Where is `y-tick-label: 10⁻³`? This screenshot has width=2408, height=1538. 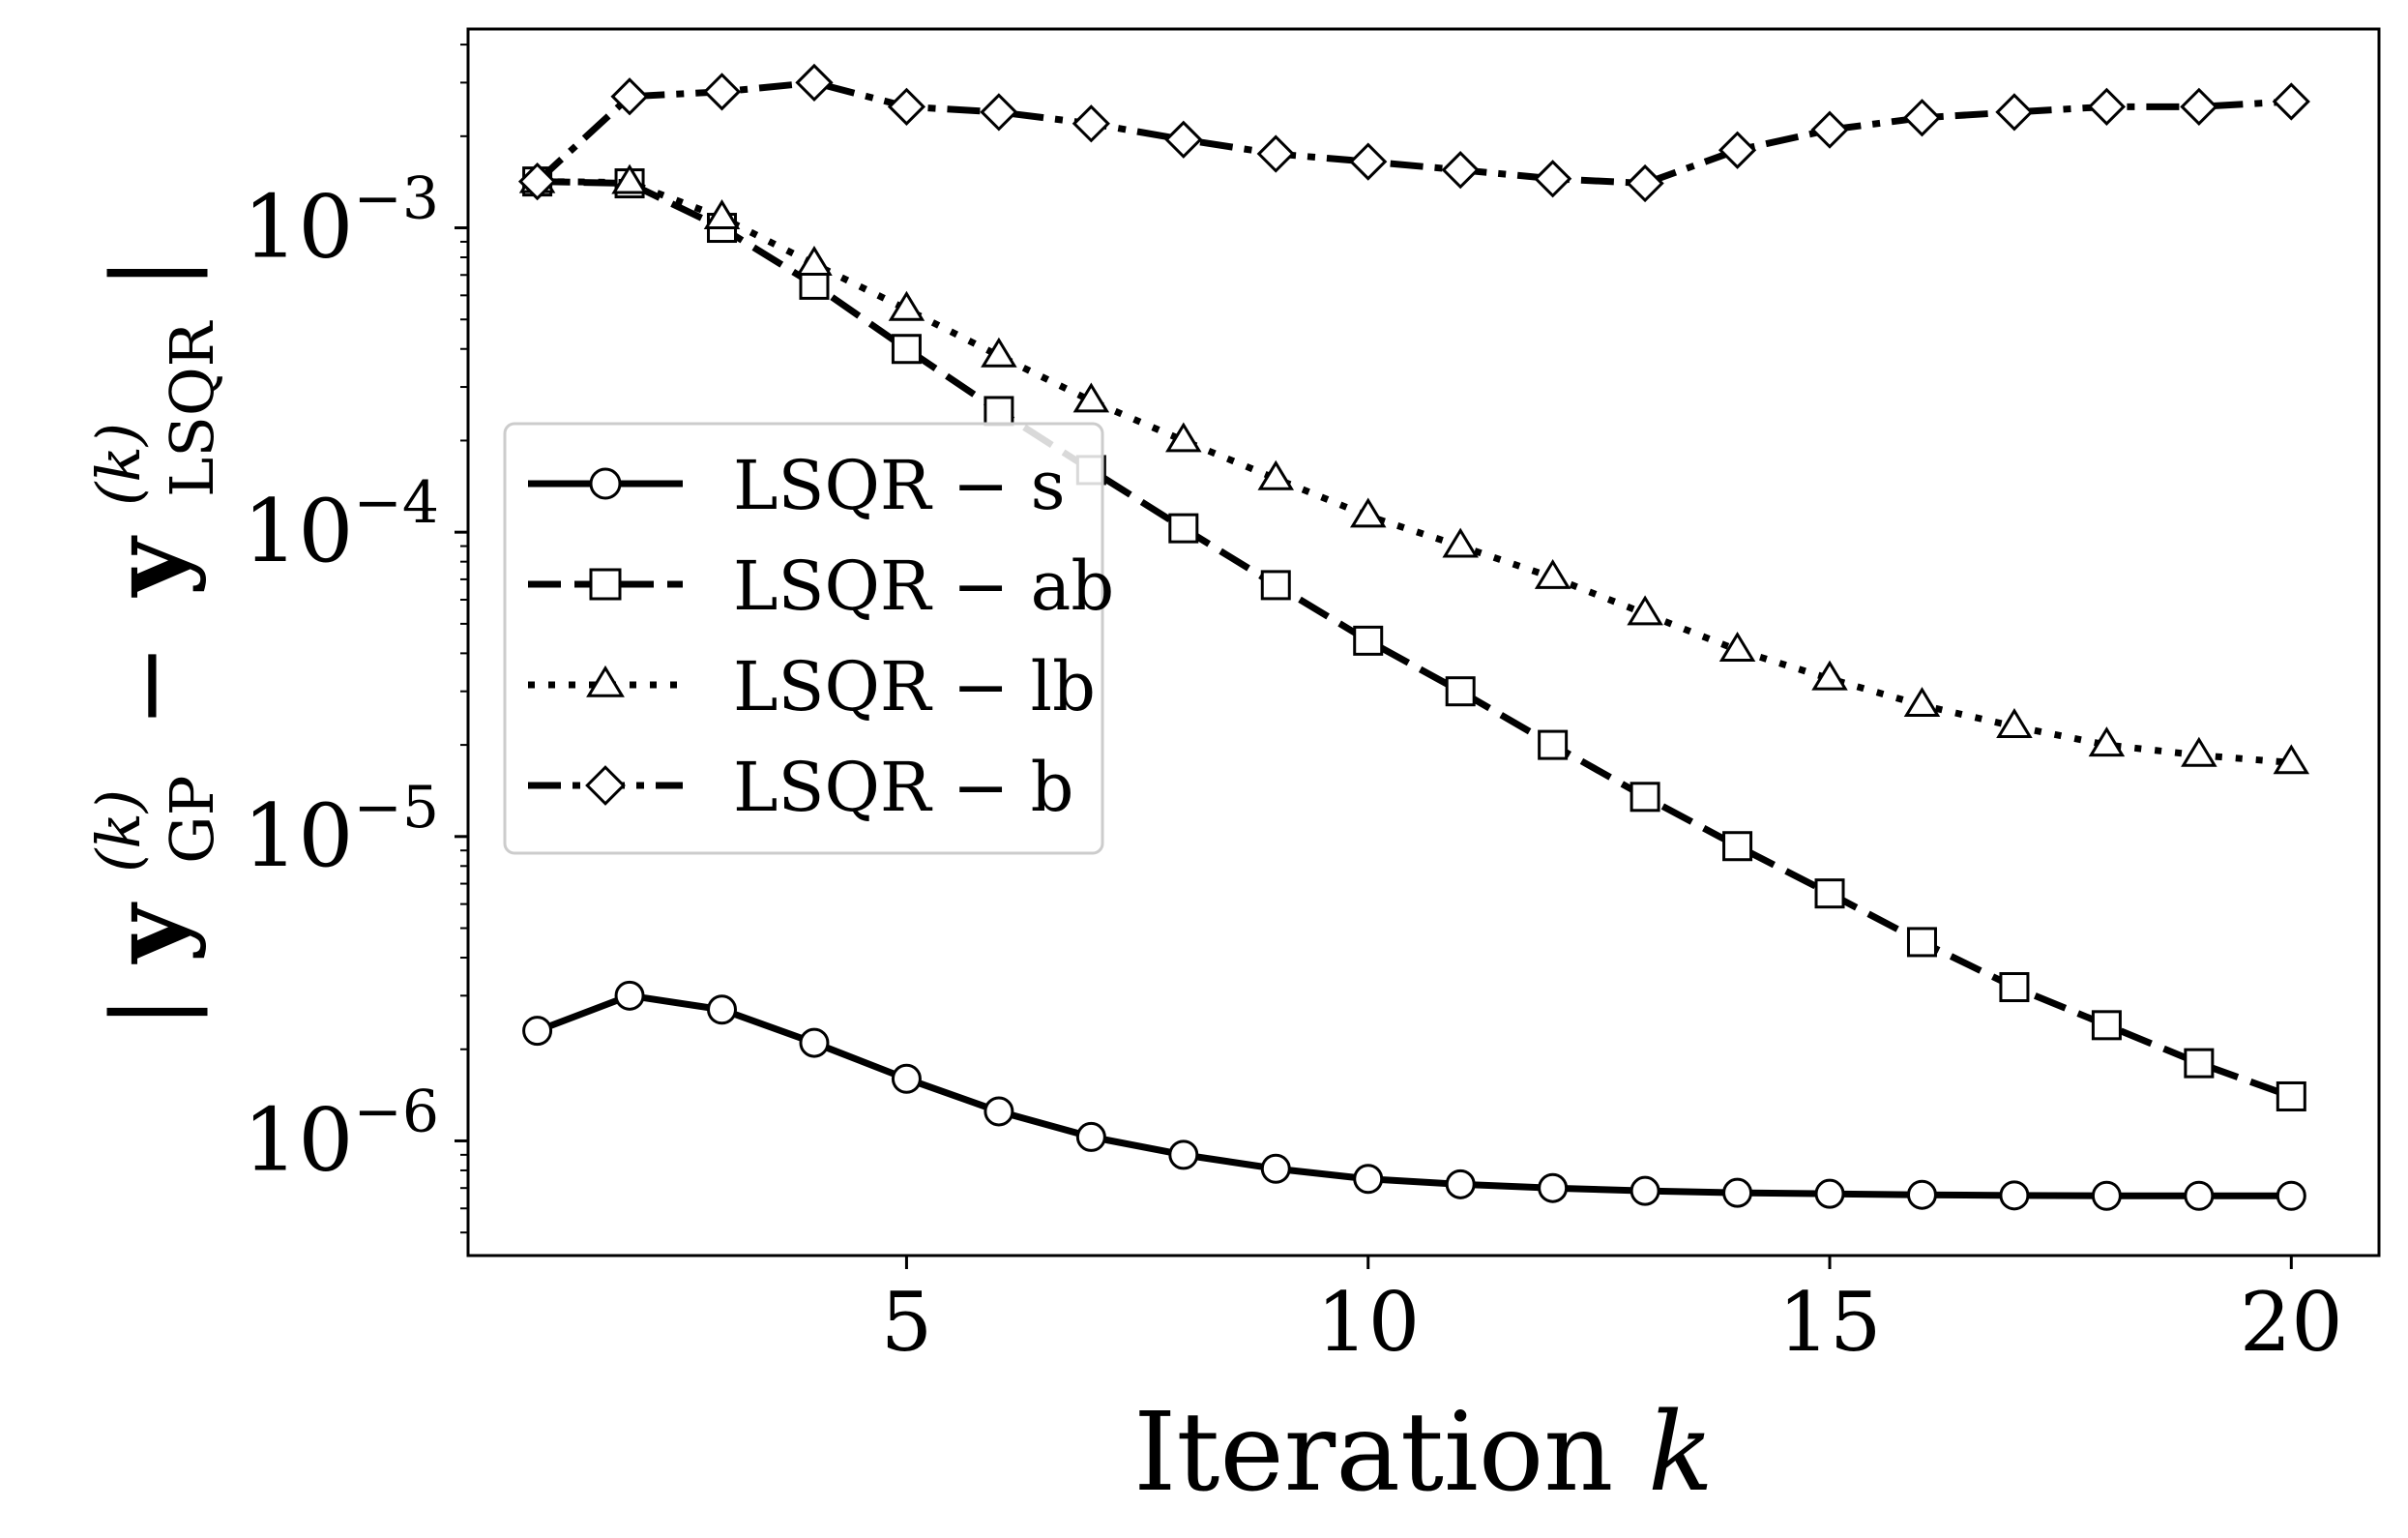
y-tick-label: 10⁻³ is located at coordinates (341, 222).